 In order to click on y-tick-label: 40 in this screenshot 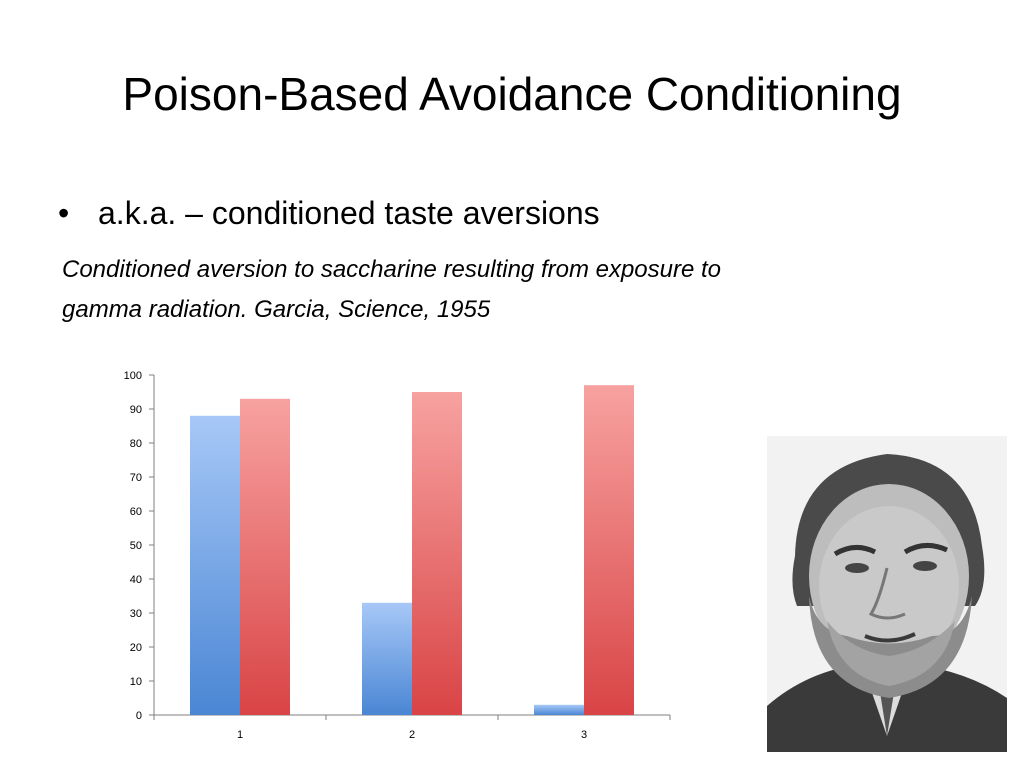, I will do `click(136, 580)`.